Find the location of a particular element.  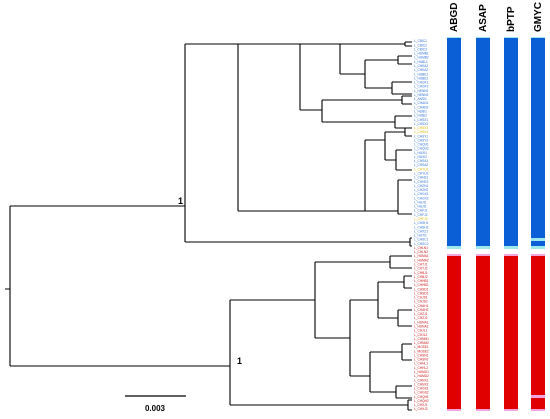

tip-label: L_HUBE2 is located at coordinates (421, 78).